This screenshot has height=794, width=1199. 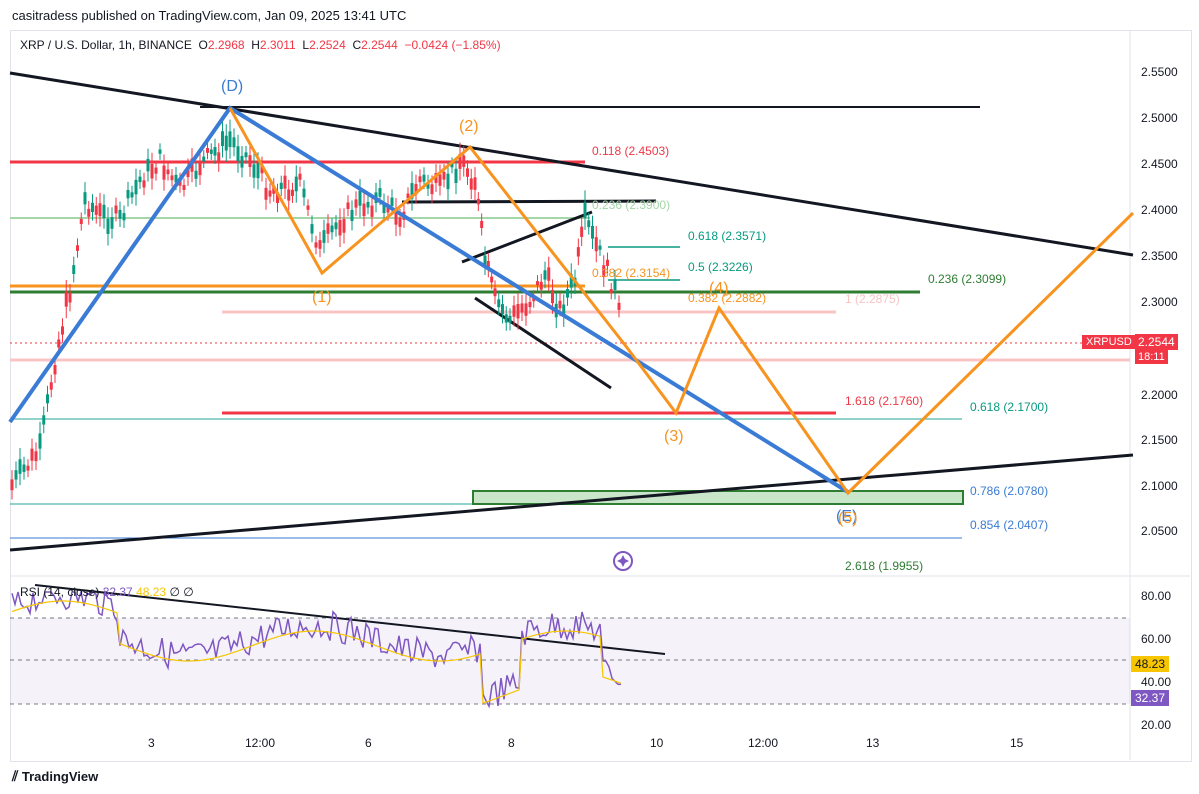 What do you see at coordinates (884, 401) in the screenshot?
I see `level-label: 1.618 (2.1760)` at bounding box center [884, 401].